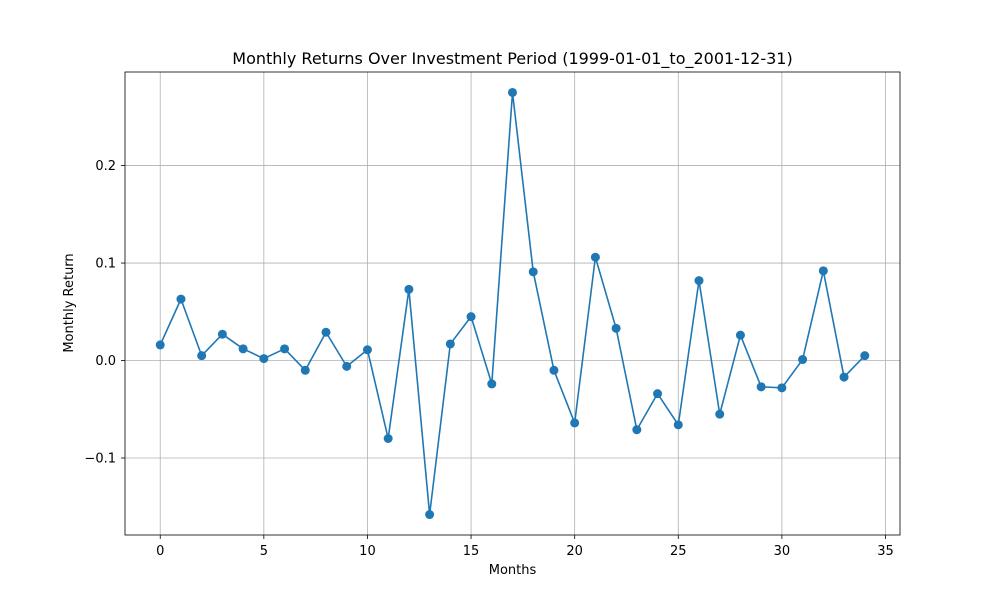 The width and height of the screenshot is (1000, 604). What do you see at coordinates (782, 551) in the screenshot?
I see `x-tick-label: 30` at bounding box center [782, 551].